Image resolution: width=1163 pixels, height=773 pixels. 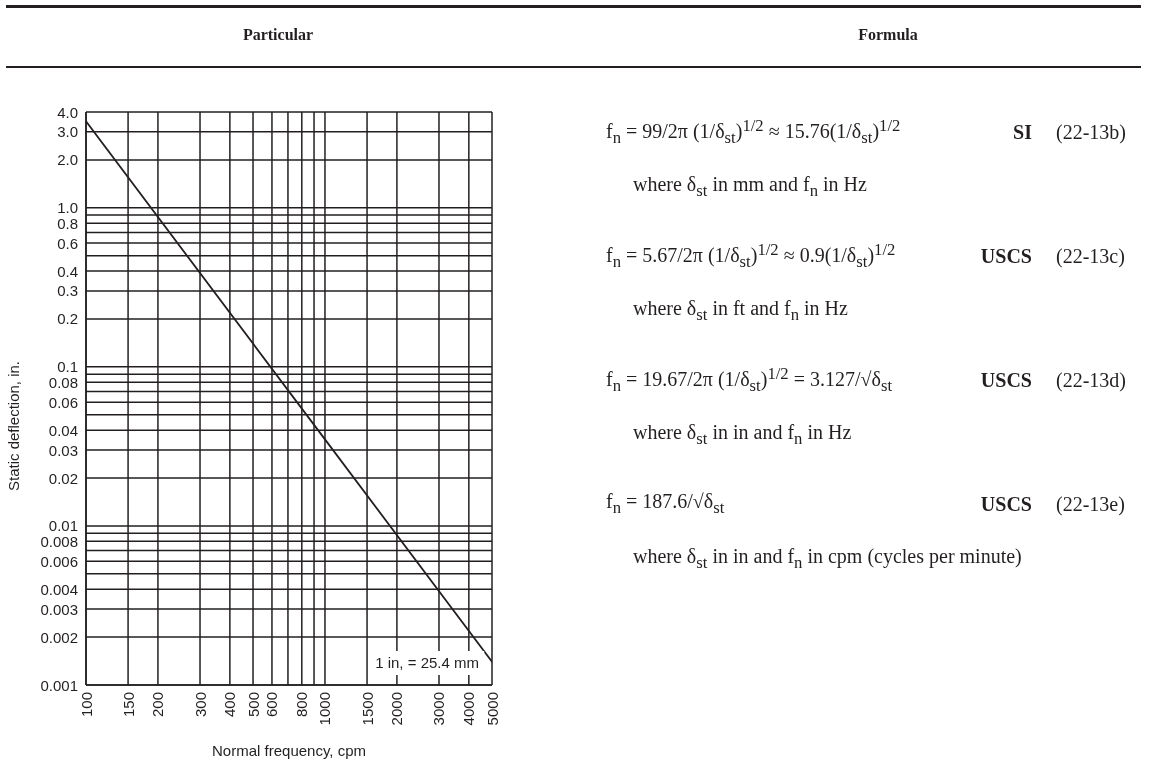 I want to click on x-tick-label: 3000, so click(x=439, y=709).